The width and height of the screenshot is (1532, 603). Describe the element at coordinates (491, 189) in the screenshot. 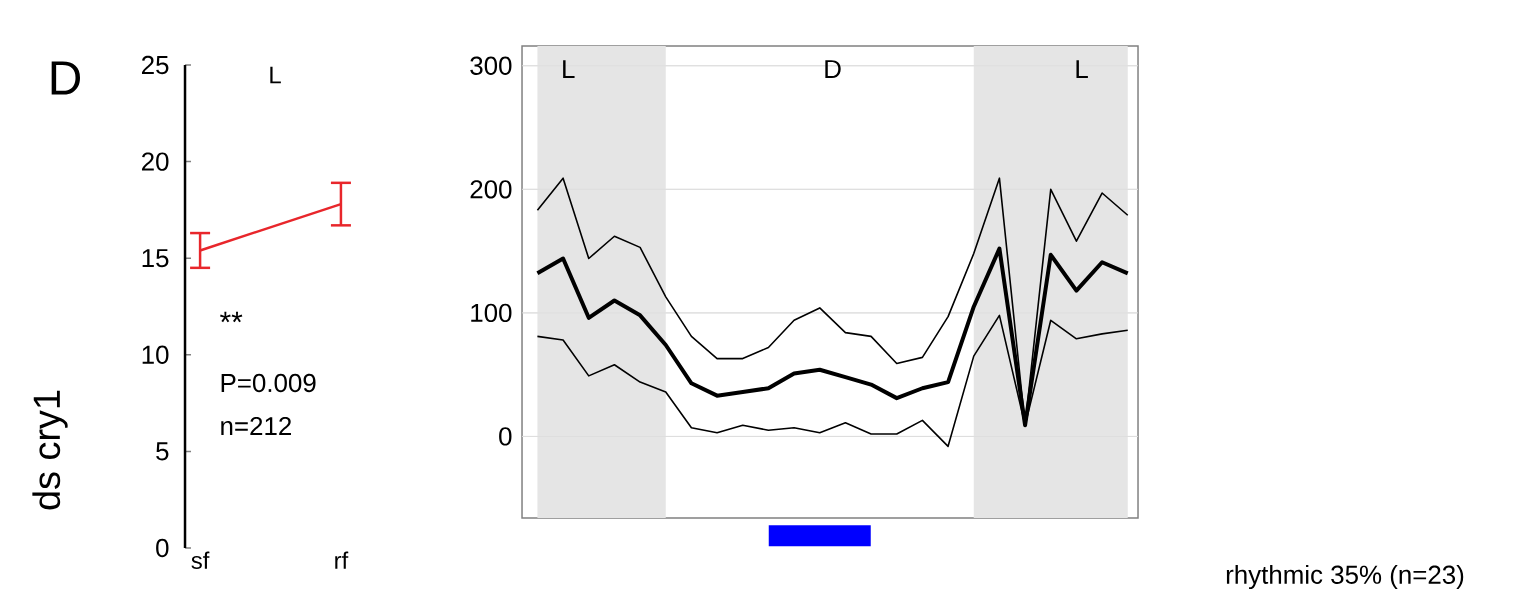

I see `y-tick-label: 200` at that location.